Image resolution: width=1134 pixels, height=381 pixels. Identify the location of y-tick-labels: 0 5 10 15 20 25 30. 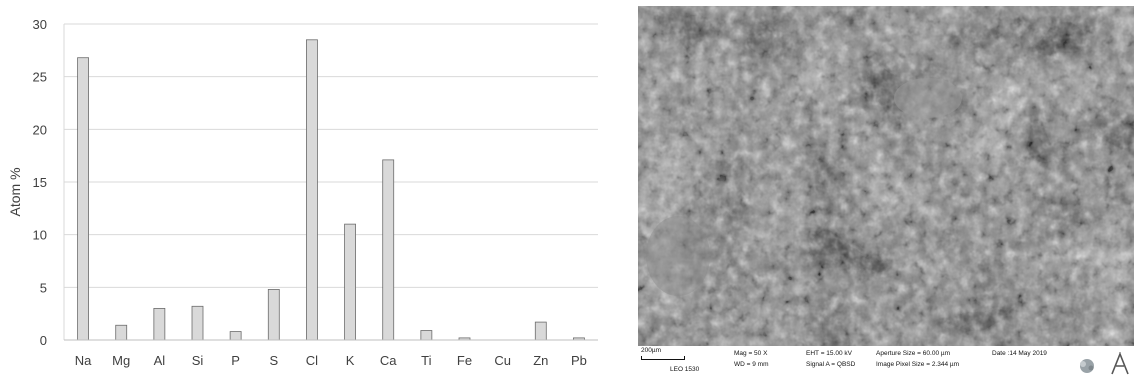
(40, 182).